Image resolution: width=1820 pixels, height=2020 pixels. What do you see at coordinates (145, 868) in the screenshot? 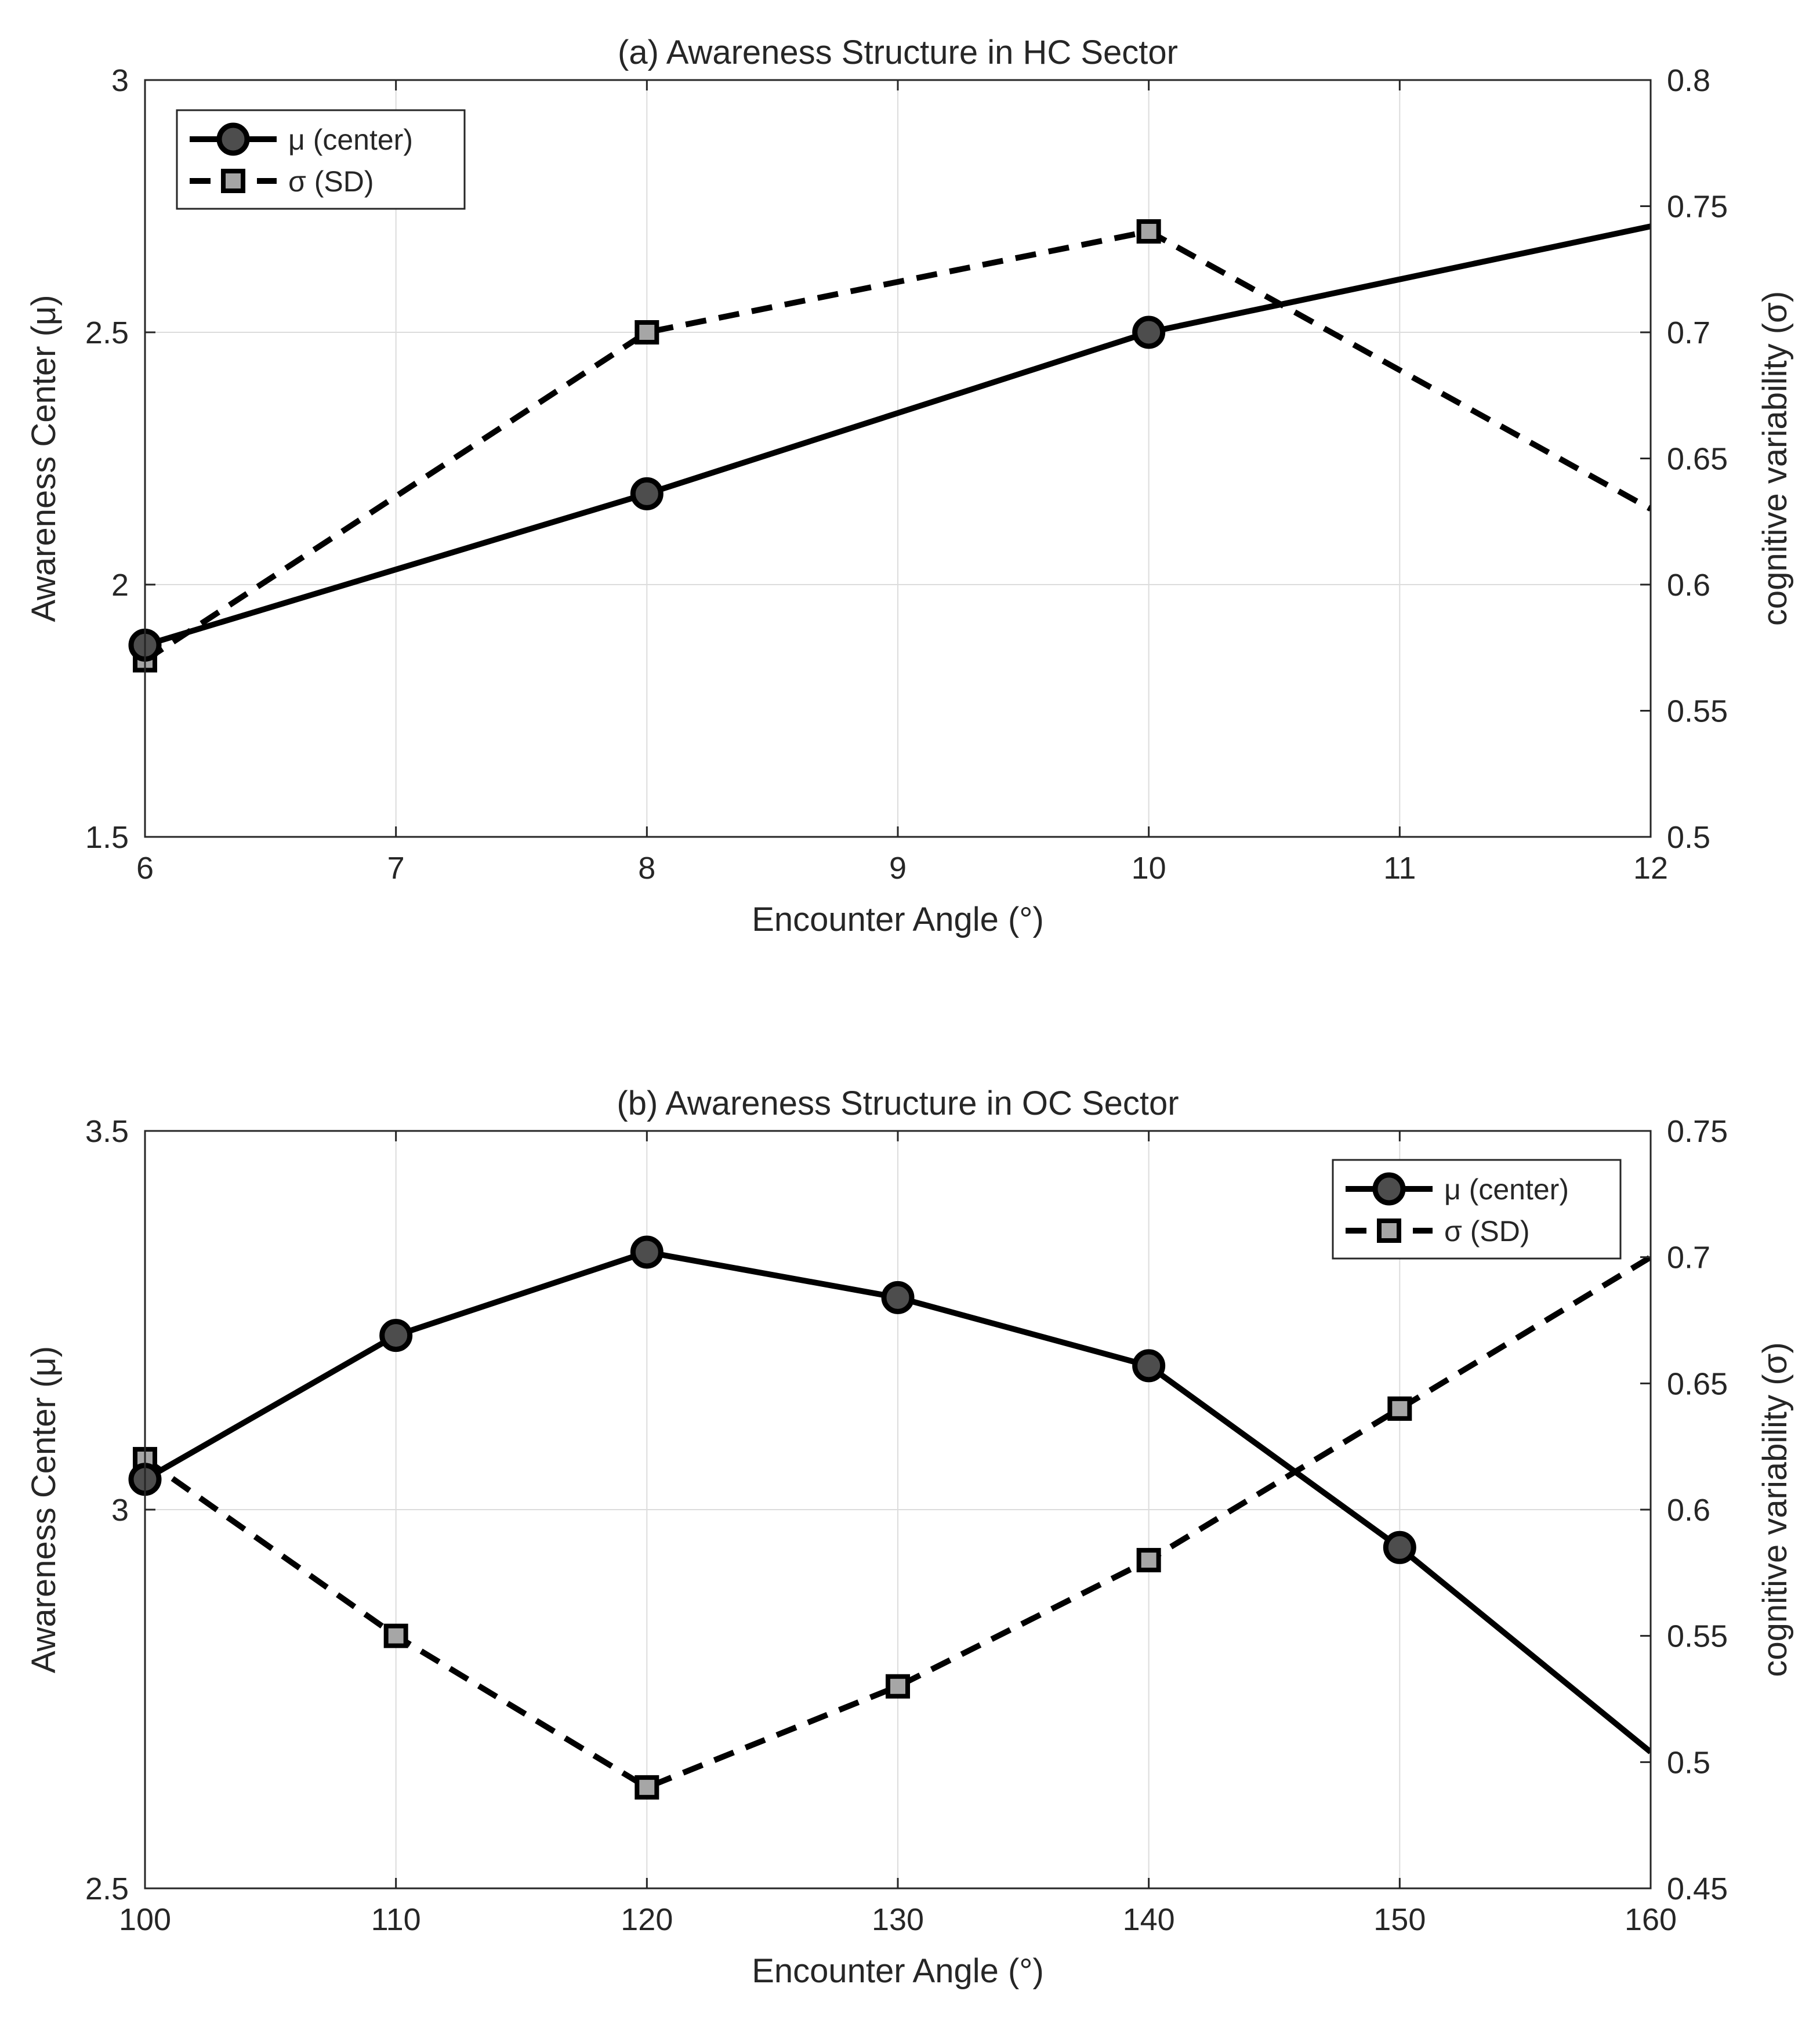
I see `x-tick-label: 6` at bounding box center [145, 868].